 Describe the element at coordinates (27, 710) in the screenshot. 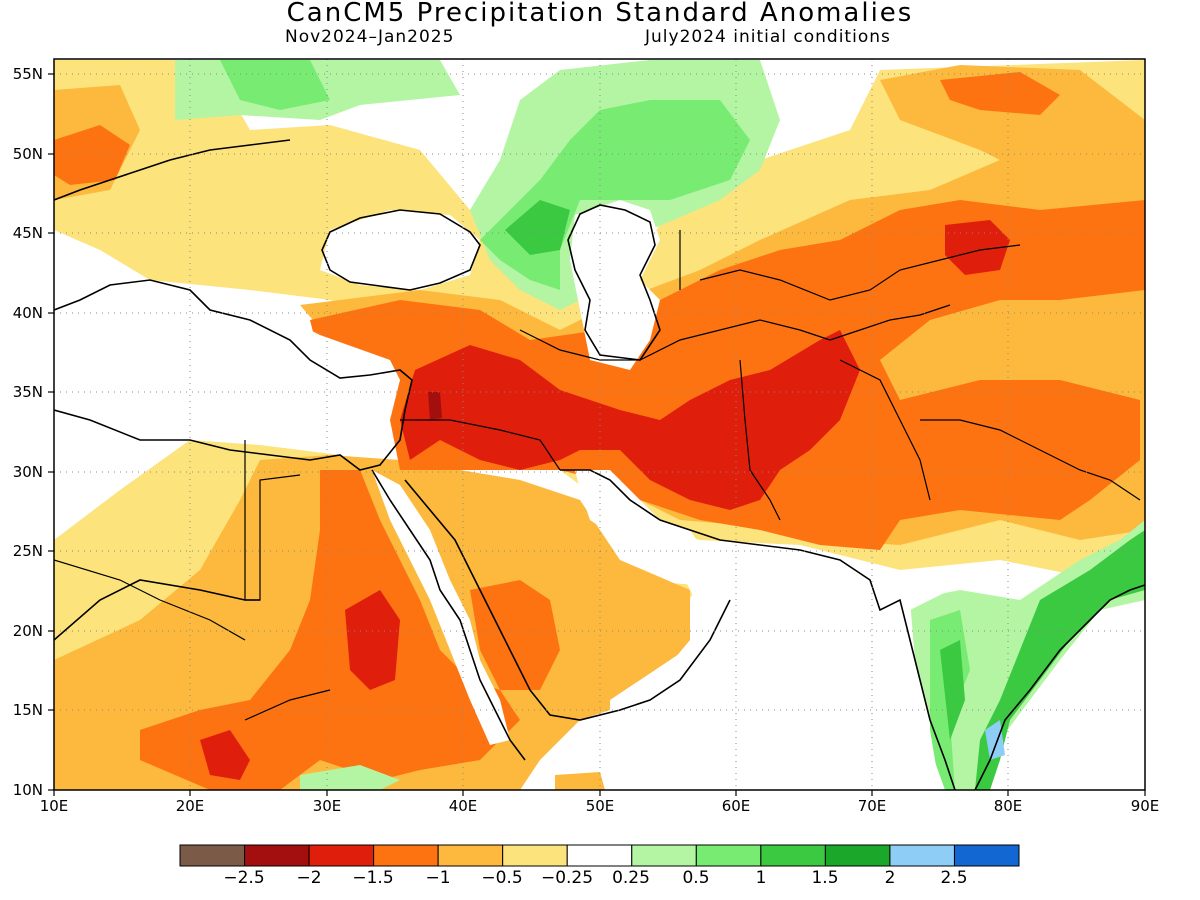

I see `lat-label-15n: 15N` at that location.